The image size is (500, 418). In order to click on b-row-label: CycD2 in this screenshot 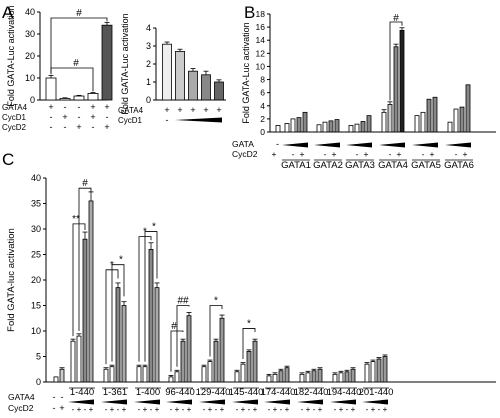, I will do `click(245, 154)`.